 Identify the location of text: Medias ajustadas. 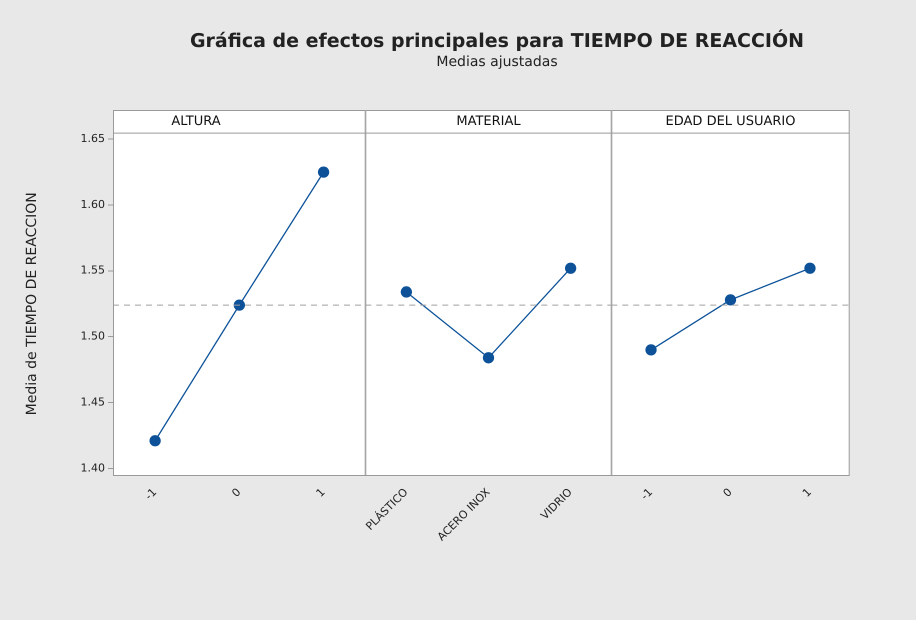
(497, 62).